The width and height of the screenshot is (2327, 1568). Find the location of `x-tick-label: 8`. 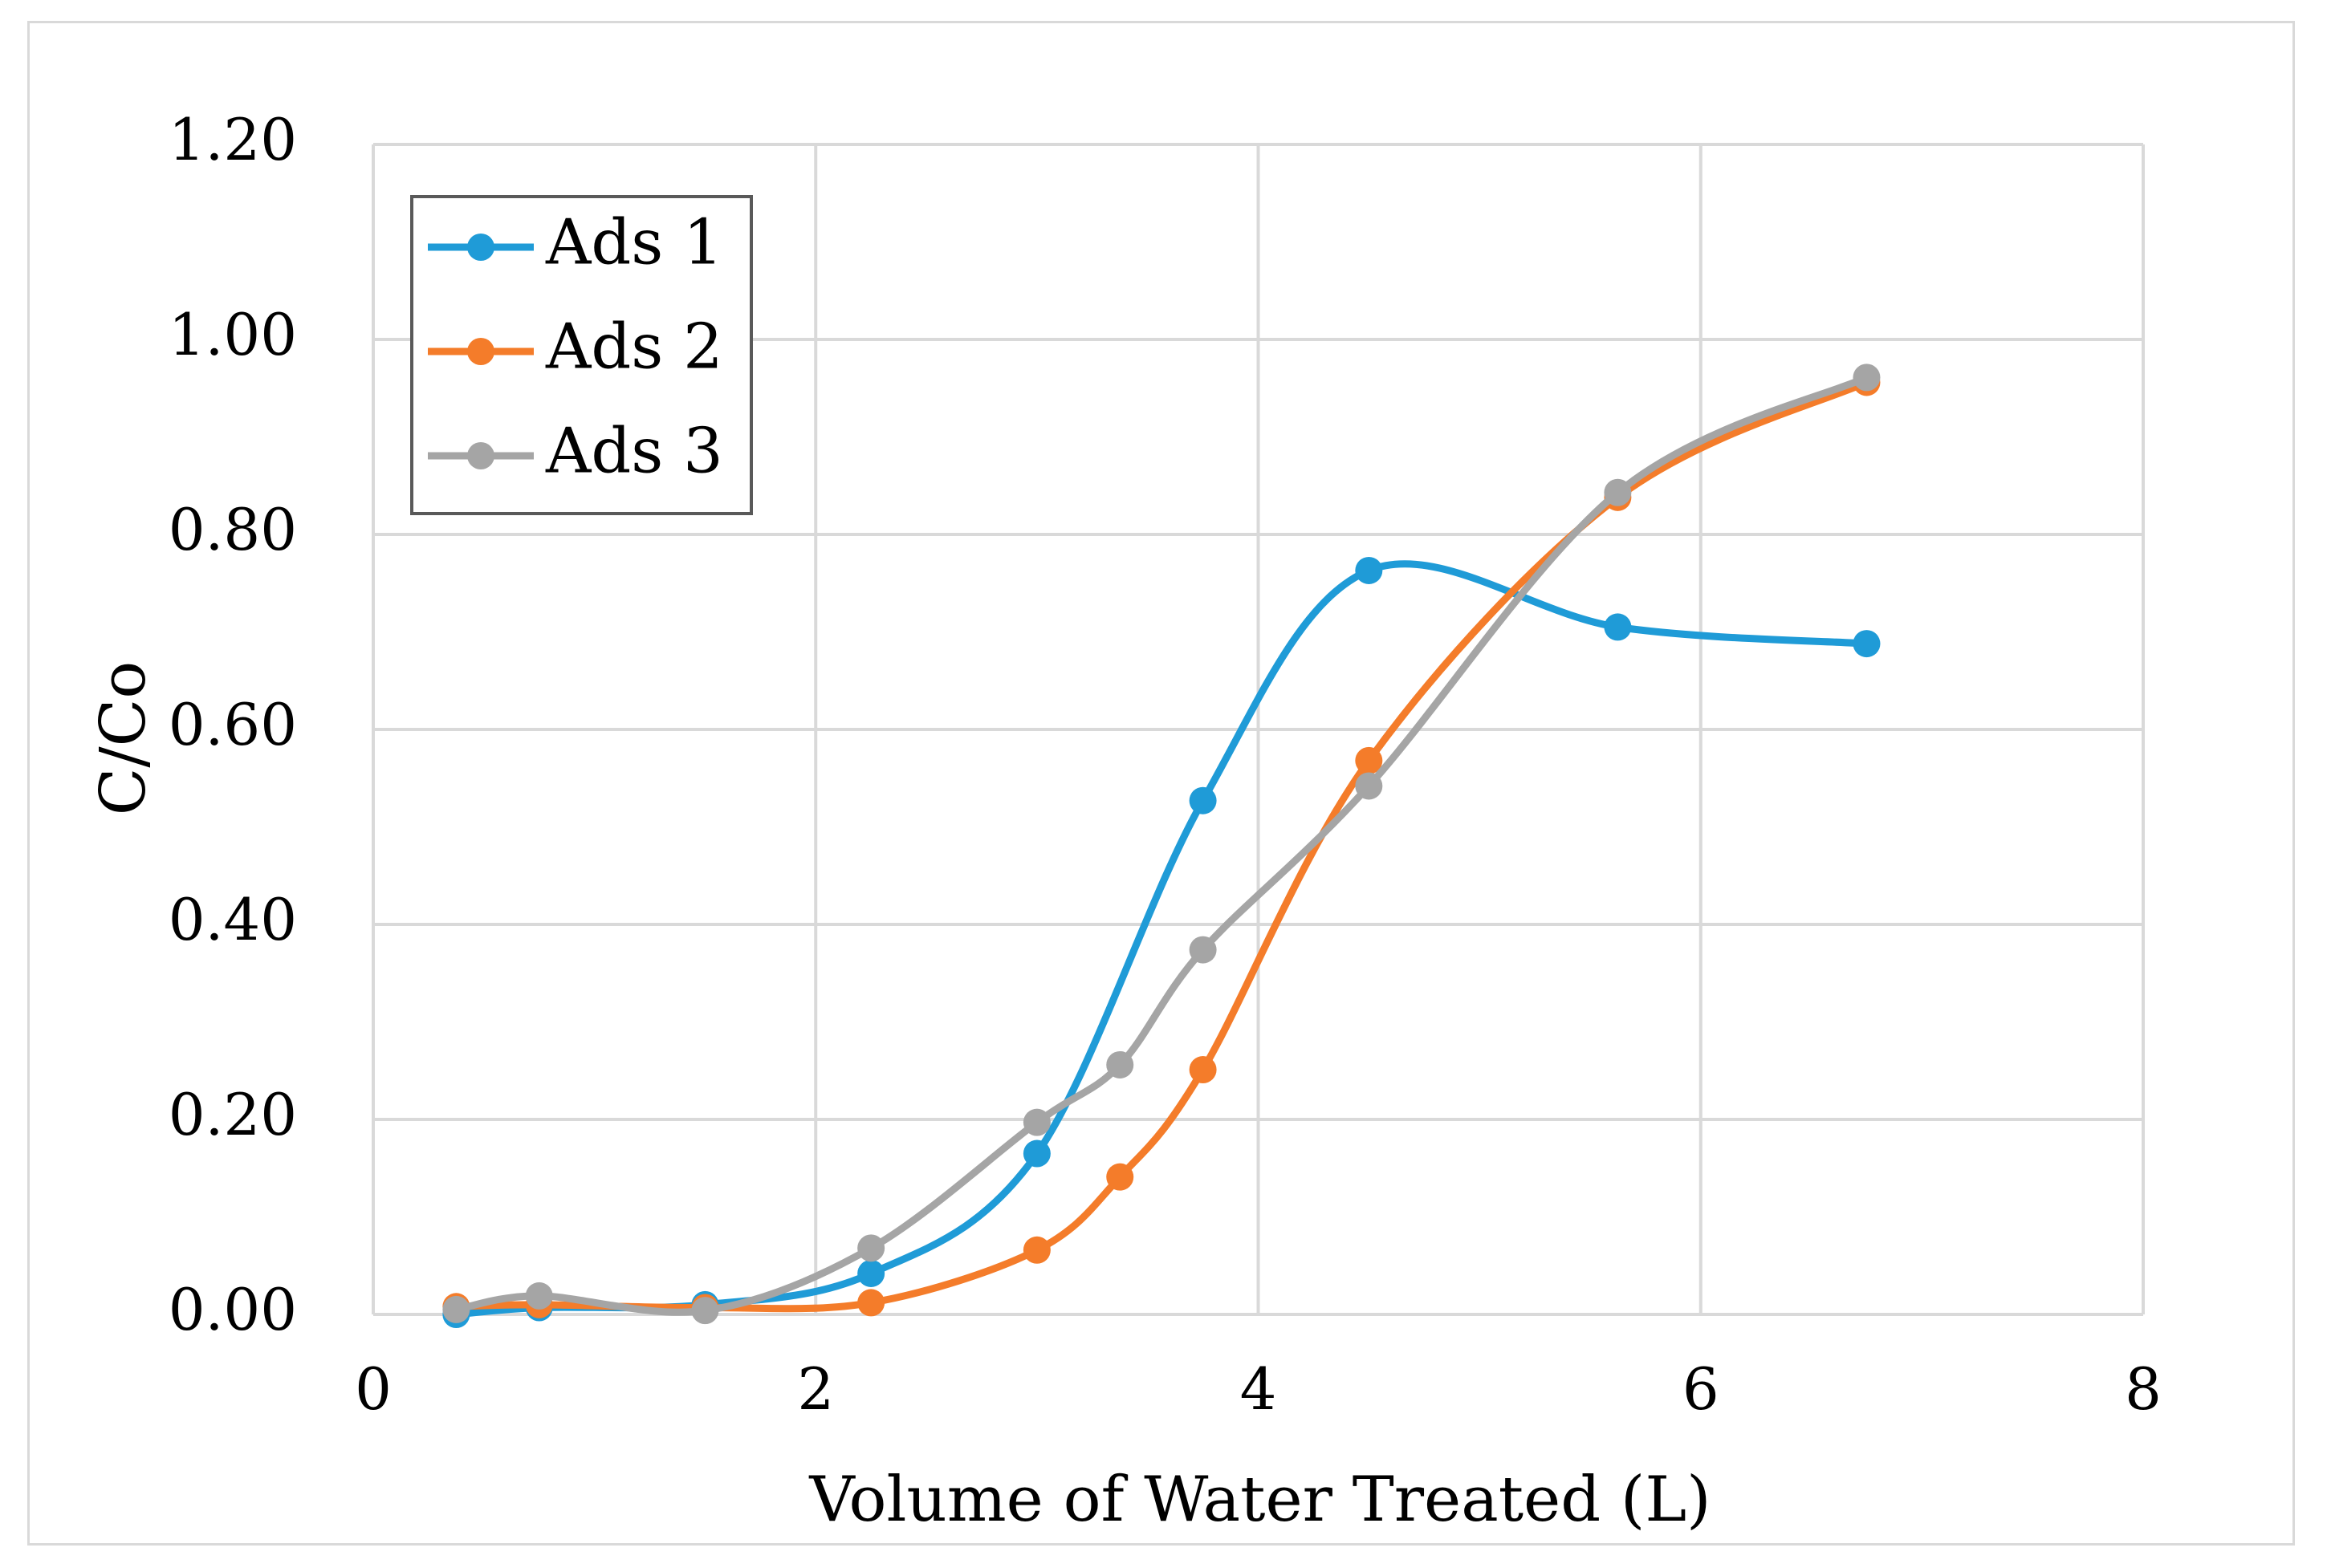

x-tick-label: 8 is located at coordinates (2143, 1389).